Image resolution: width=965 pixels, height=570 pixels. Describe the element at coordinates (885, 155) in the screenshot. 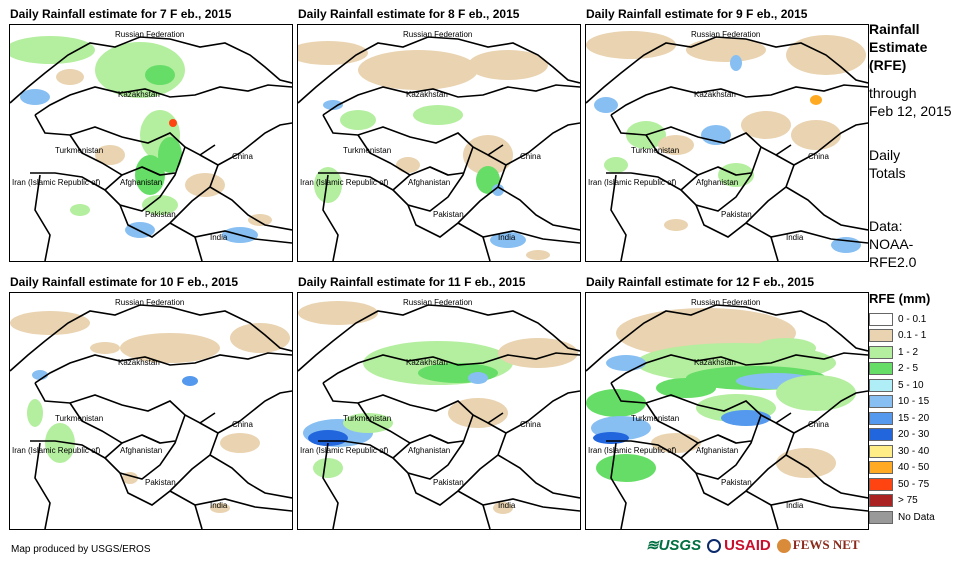

I see `daily-label: Daily` at that location.